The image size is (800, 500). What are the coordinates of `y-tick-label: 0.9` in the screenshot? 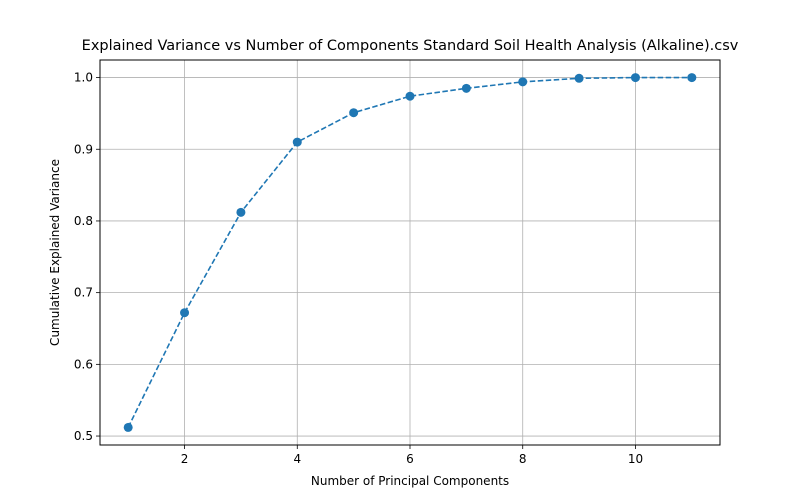 It's located at (83, 149).